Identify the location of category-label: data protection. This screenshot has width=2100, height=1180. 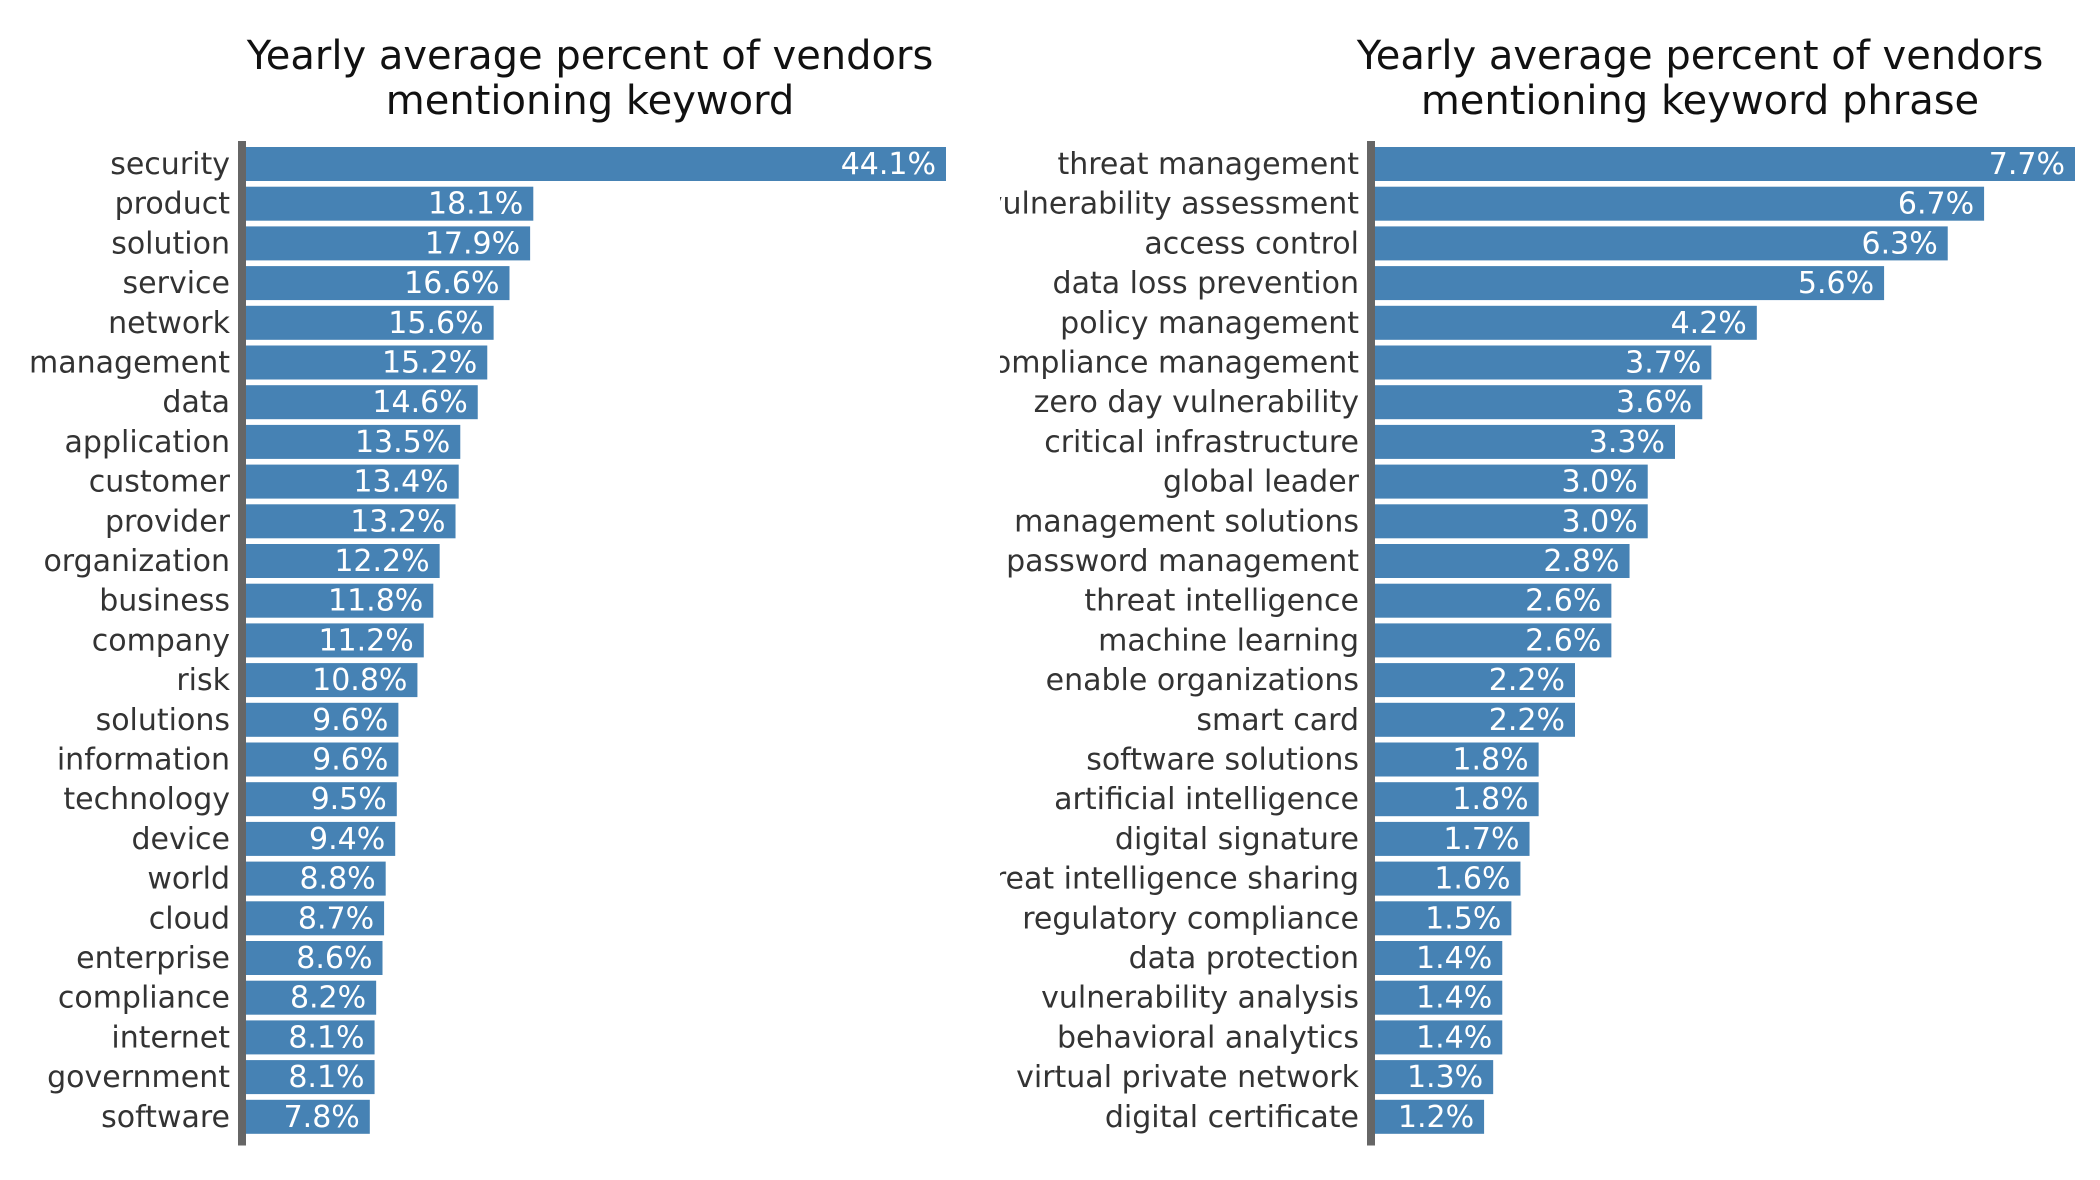
(1244, 958).